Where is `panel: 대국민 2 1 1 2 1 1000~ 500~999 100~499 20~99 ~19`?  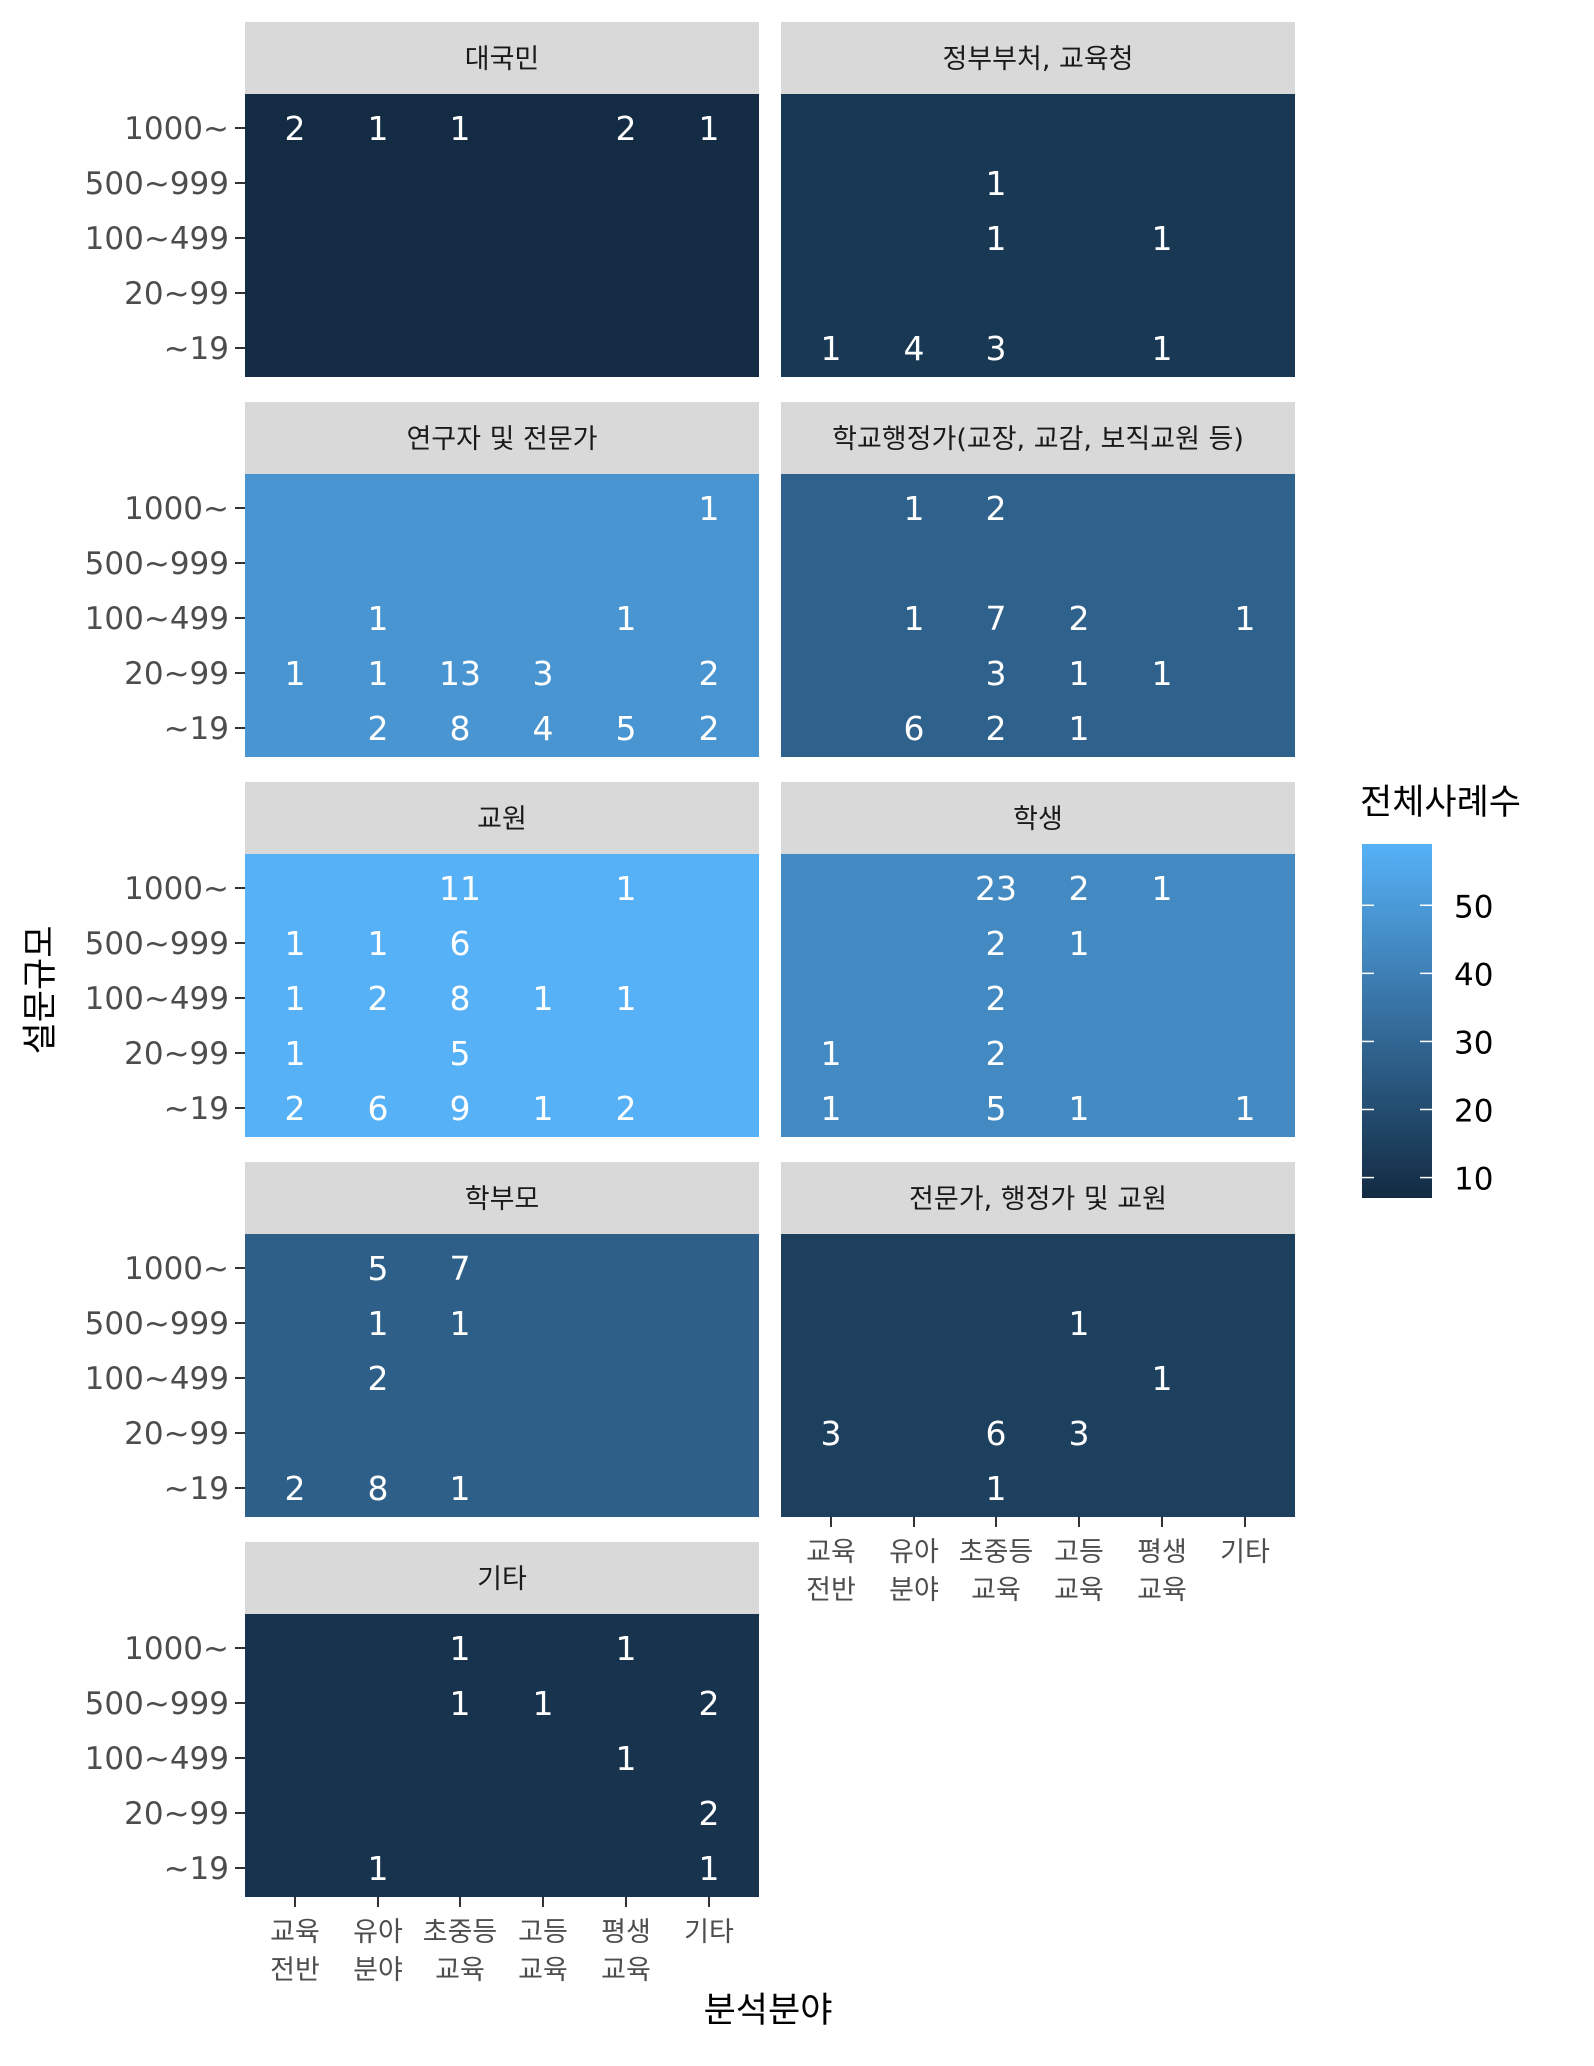
panel: 대국민 2 1 1 2 1 1000~ 500~999 100~499 20~99 ~19 is located at coordinates (422, 199).